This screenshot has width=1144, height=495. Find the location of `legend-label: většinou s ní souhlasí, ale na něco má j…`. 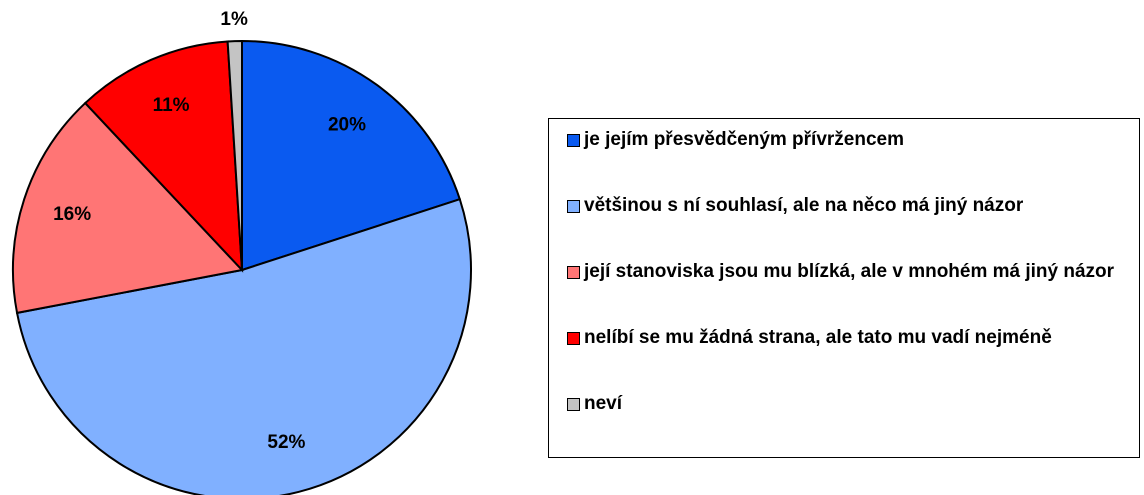

legend-label: většinou s ní souhlasí, ale na něco má j… is located at coordinates (804, 205).